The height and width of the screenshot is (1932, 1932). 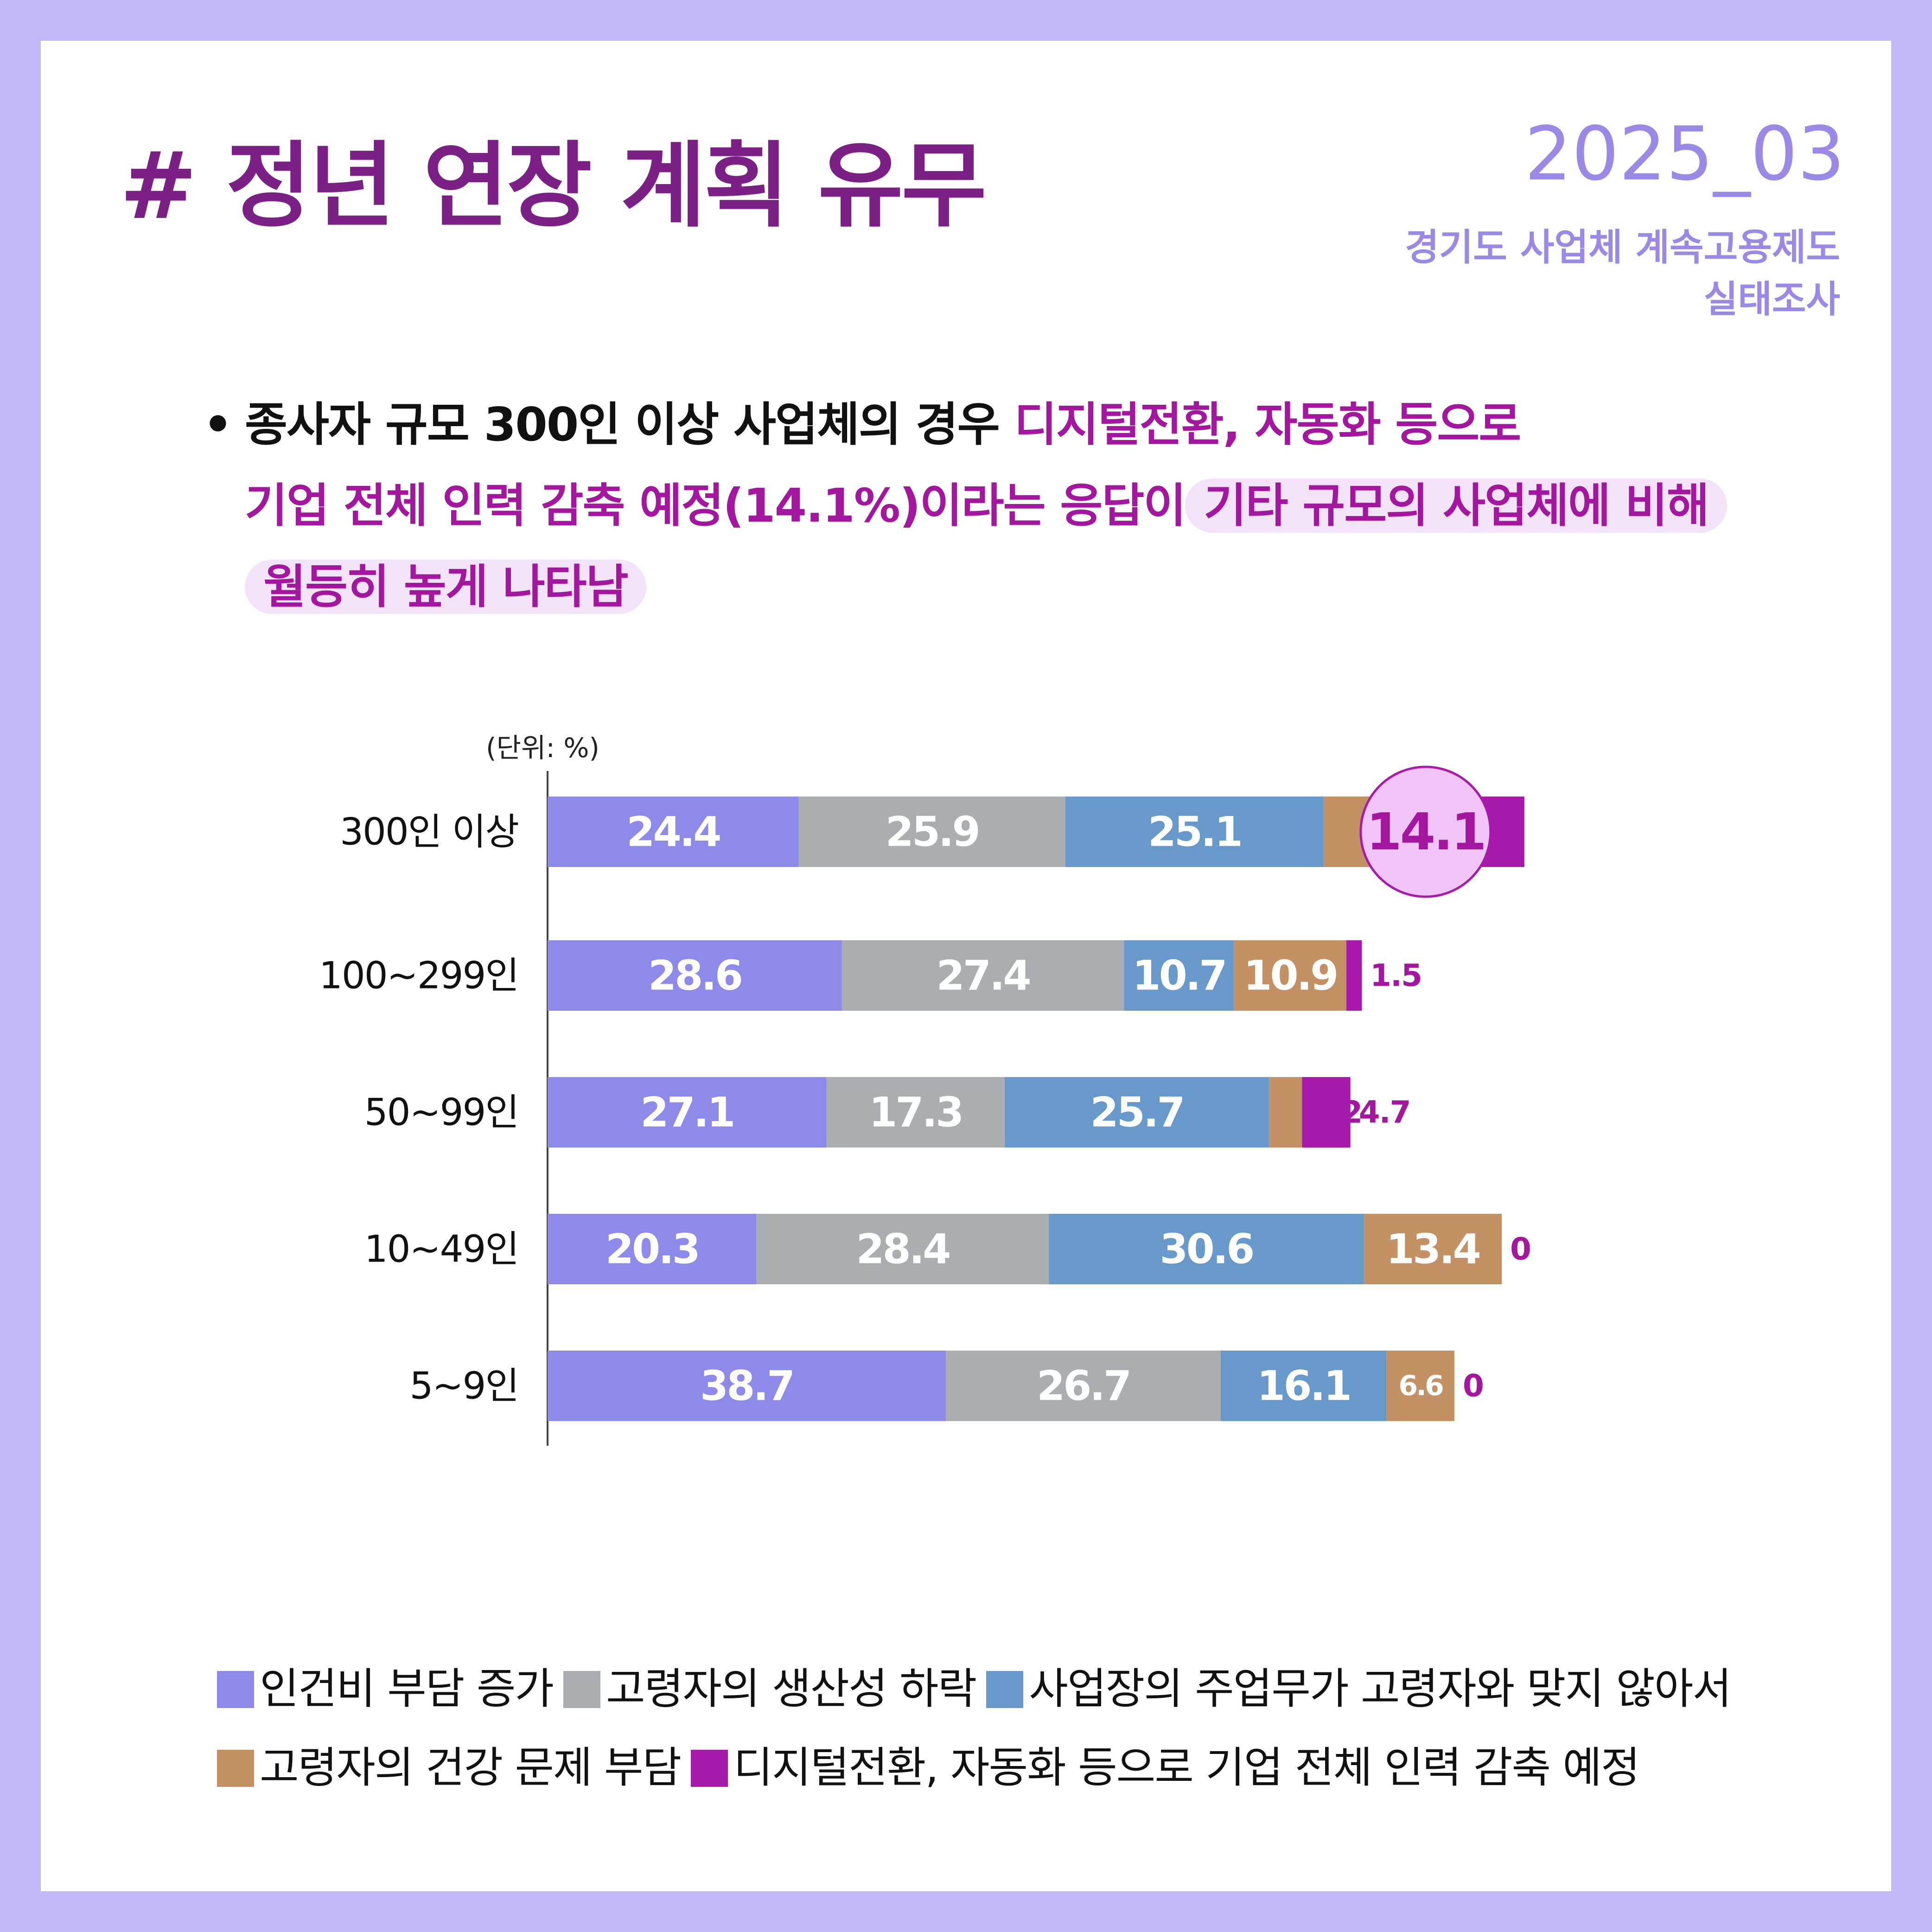 I want to click on category-label: 50~99인, so click(x=441, y=1112).